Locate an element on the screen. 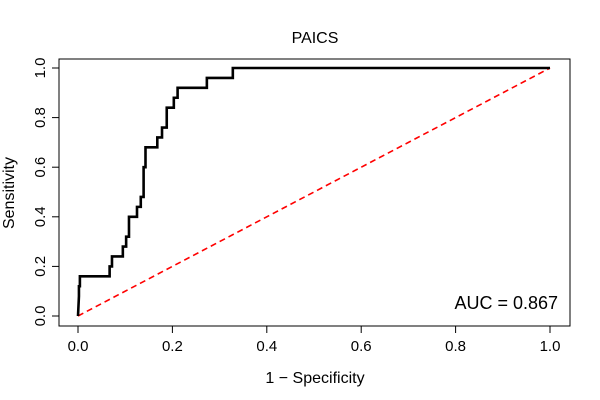 This screenshot has width=600, height=400. y-tick-label: 0.2 is located at coordinates (40, 266).